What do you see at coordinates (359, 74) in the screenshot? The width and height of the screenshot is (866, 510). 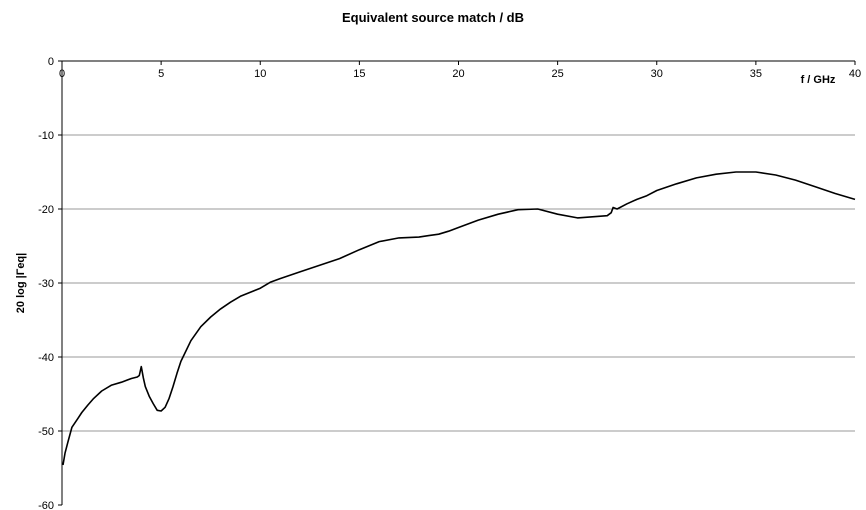 I see `x-tick-label: 15` at bounding box center [359, 74].